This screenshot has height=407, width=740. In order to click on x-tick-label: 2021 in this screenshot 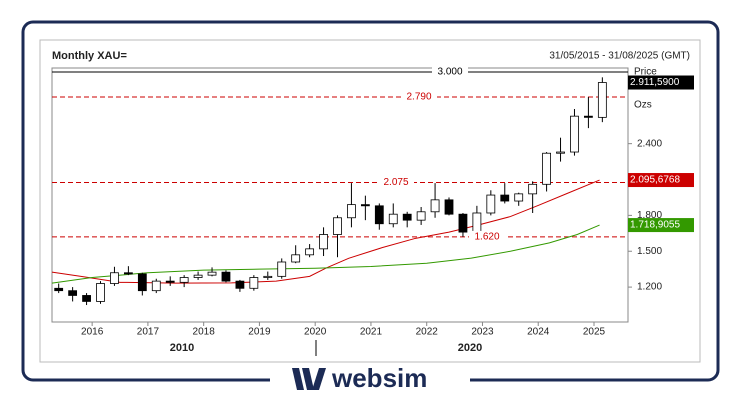, I will do `click(371, 332)`.